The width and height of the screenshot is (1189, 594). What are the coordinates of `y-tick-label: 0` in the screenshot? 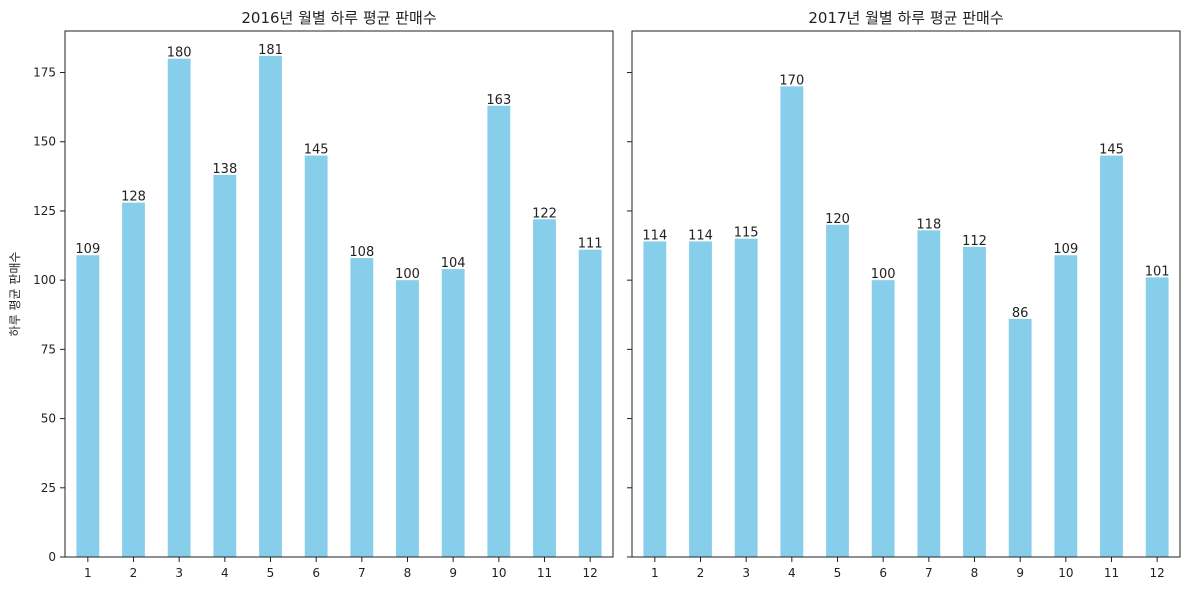 It's located at (52, 557).